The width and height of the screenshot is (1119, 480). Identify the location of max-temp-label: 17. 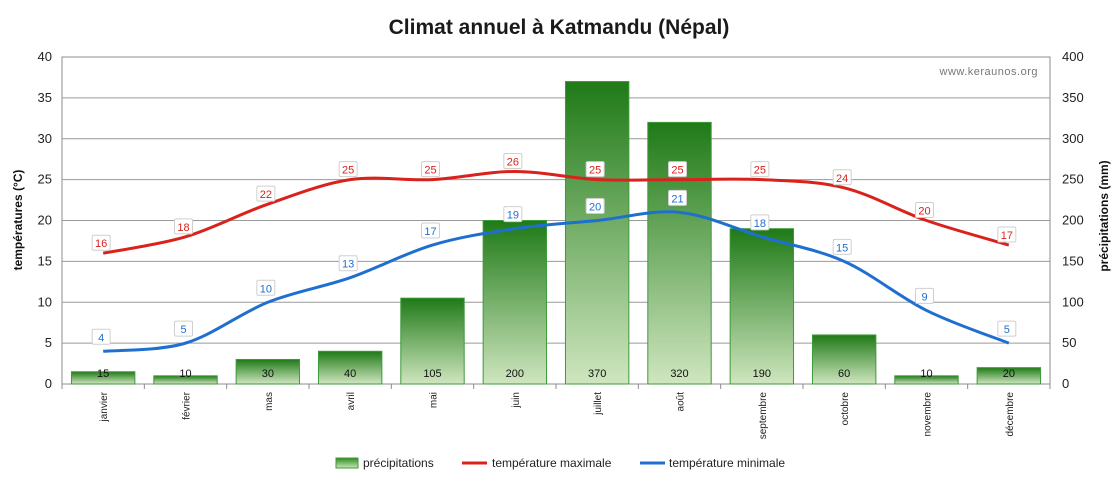
(1007, 234).